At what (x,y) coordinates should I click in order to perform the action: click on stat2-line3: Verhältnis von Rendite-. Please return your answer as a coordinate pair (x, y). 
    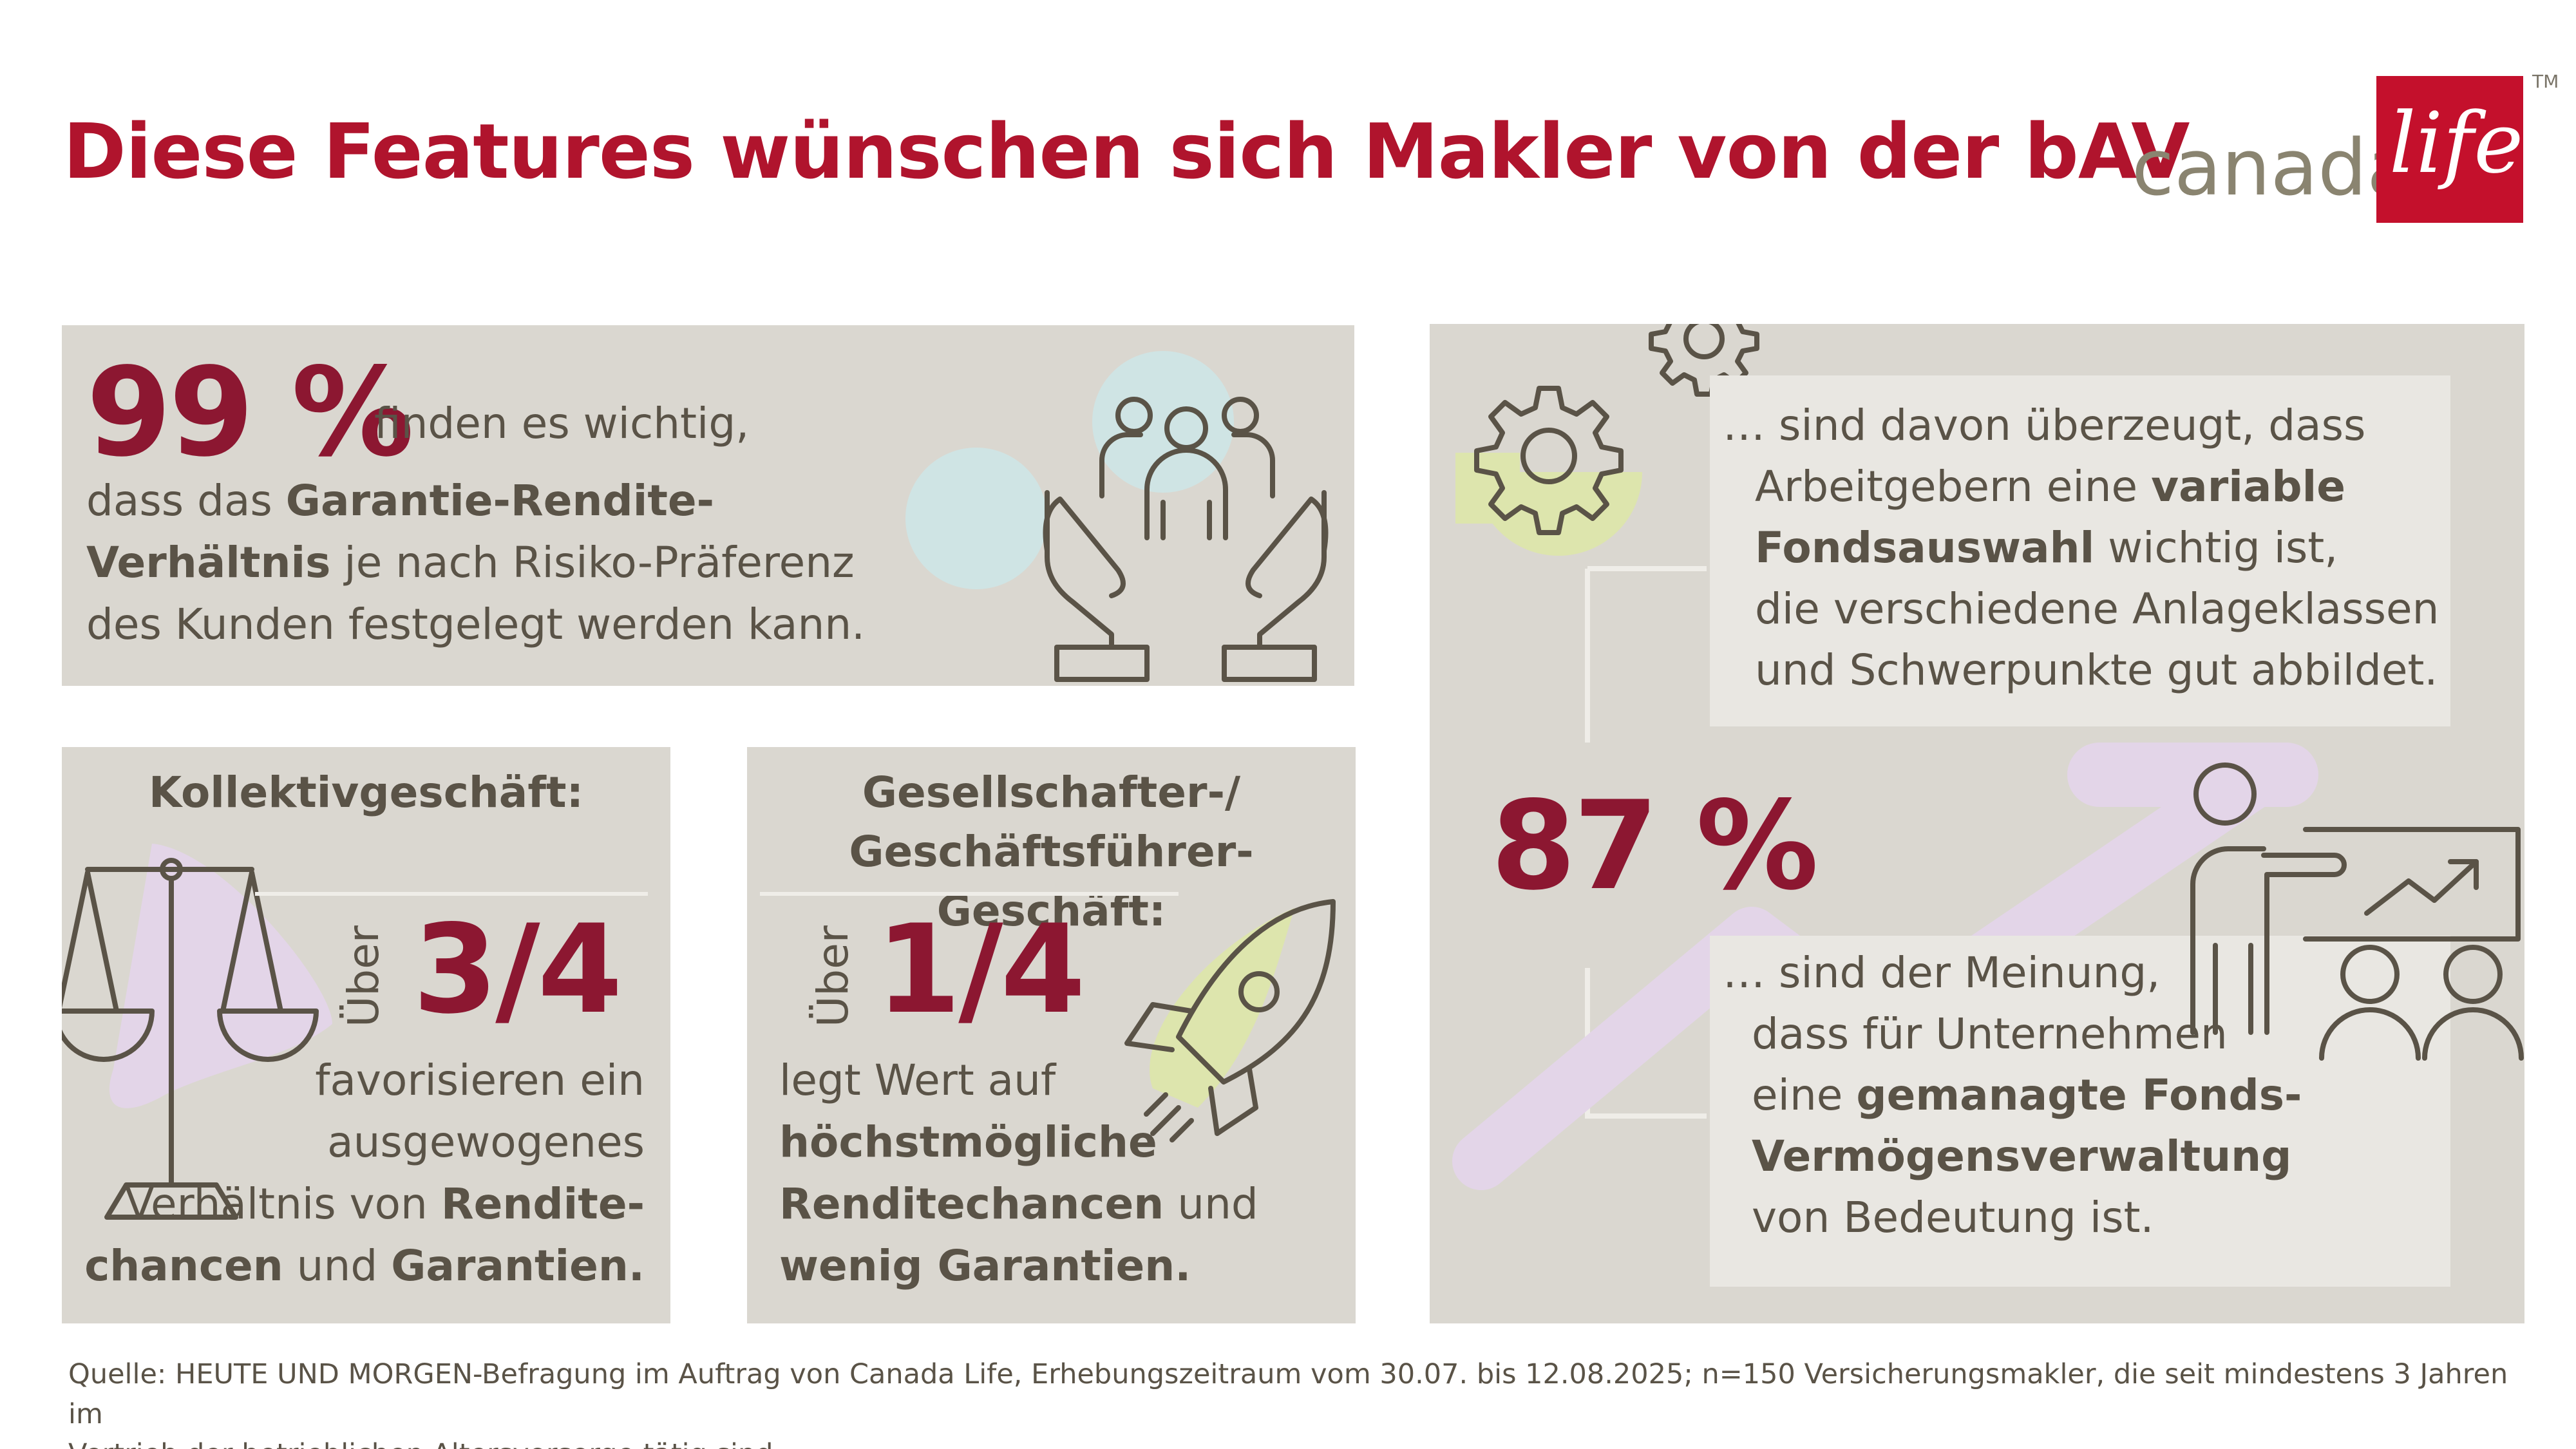
    Looking at the image, I should click on (384, 1204).